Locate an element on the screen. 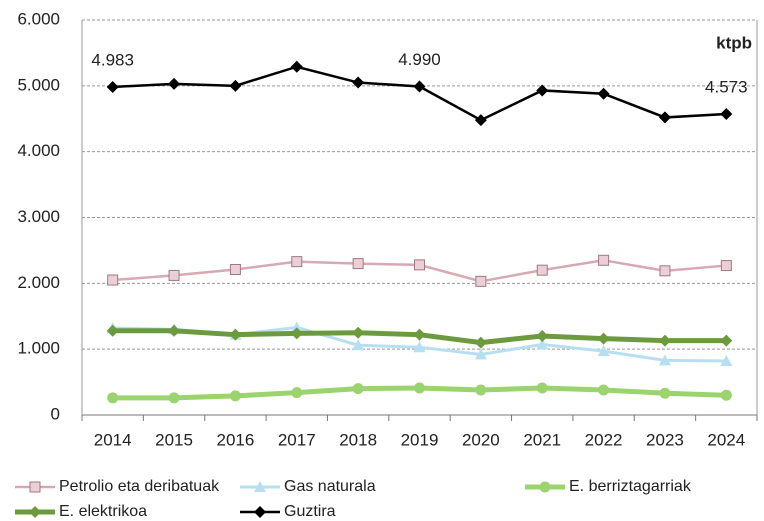 The width and height of the screenshot is (764, 521). y-tick-label: 0 is located at coordinates (55, 413).